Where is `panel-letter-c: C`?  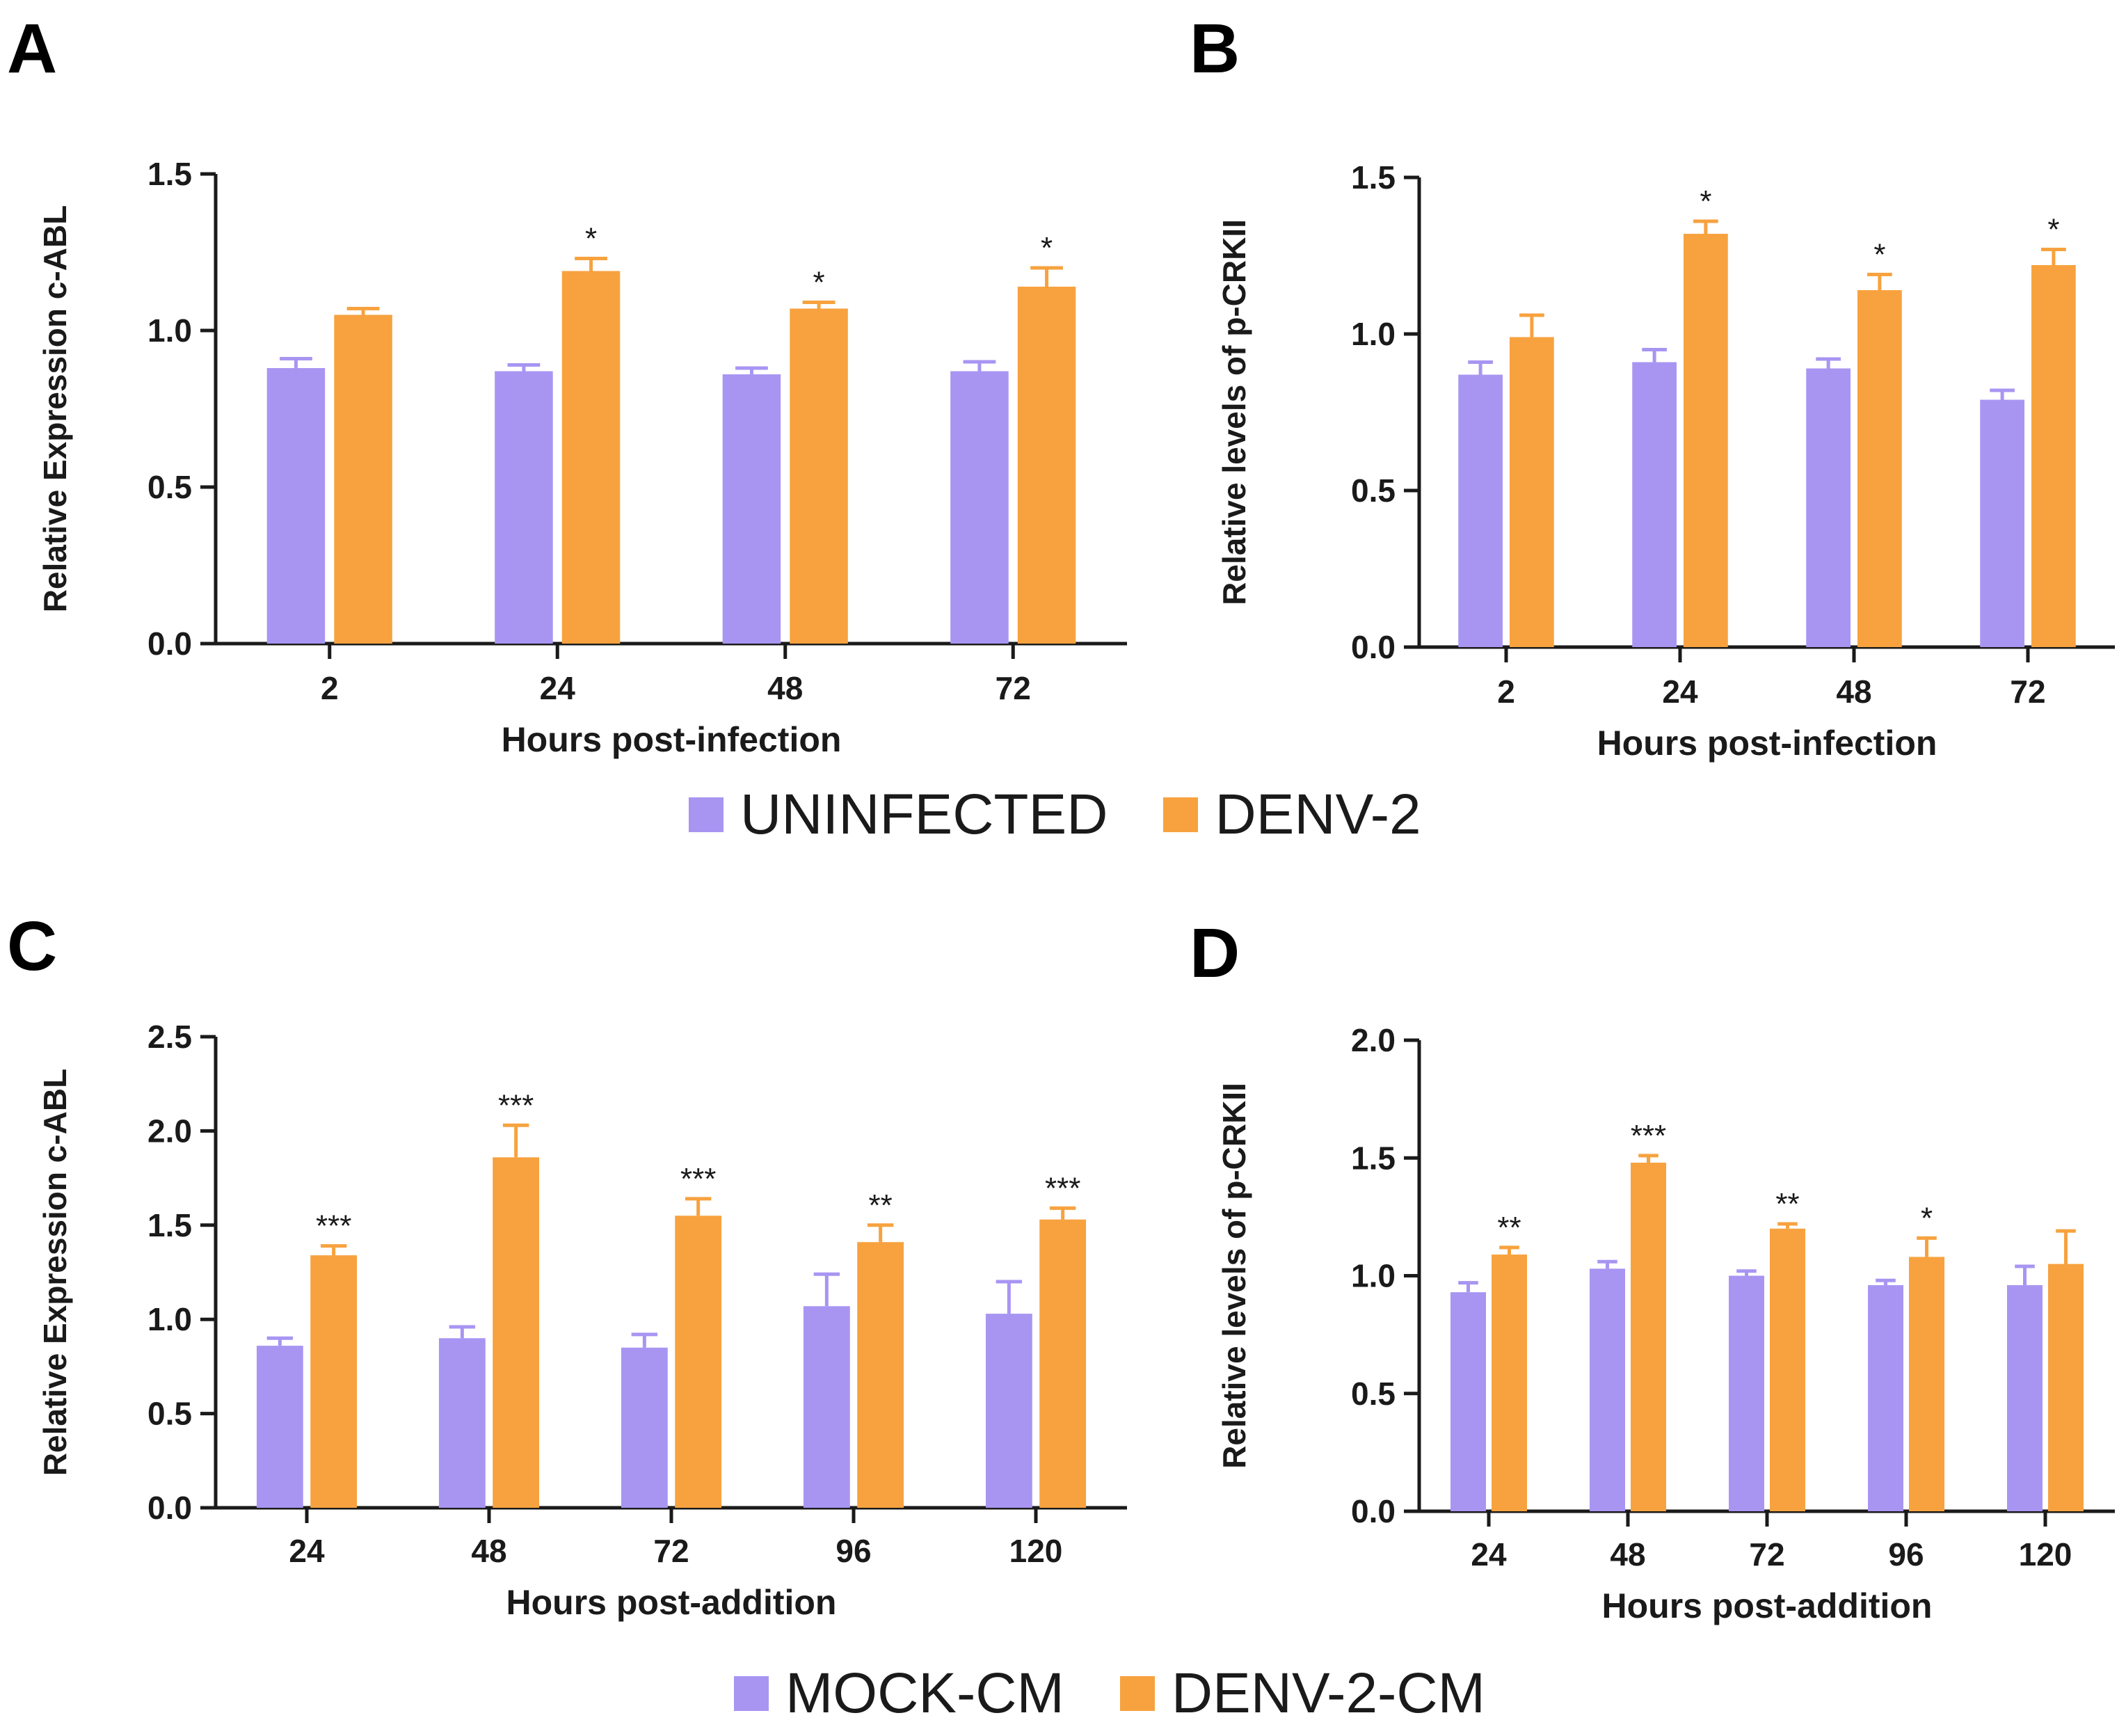 panel-letter-c: C is located at coordinates (32, 946).